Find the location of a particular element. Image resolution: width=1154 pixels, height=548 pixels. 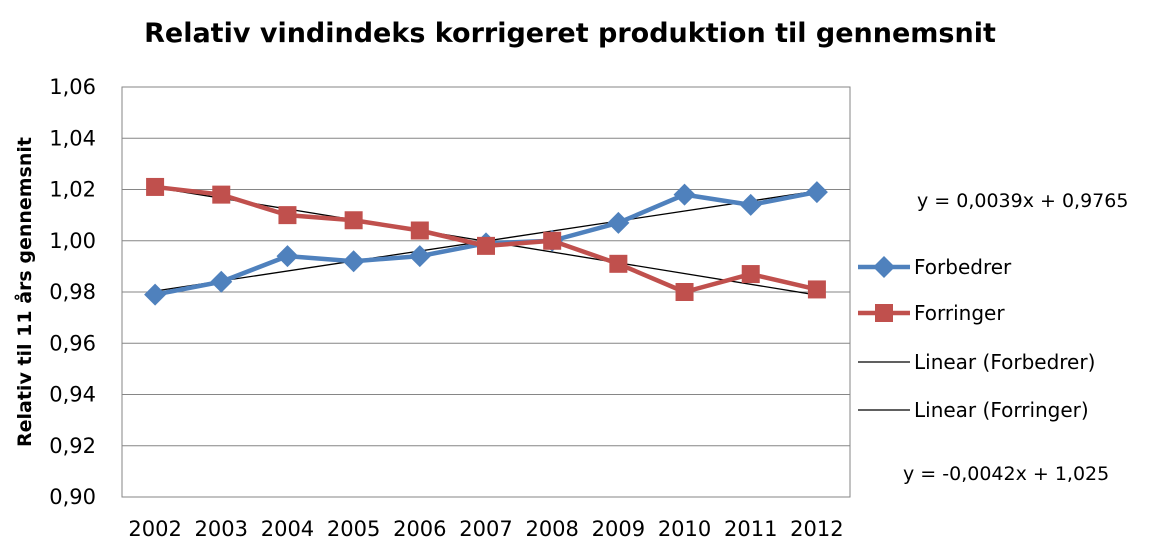

y-axis-tick-labels: 0,90 0,92 0,94 0,96 0,98 1,00 1,02 1,04 1,06 is located at coordinates (72, 292).